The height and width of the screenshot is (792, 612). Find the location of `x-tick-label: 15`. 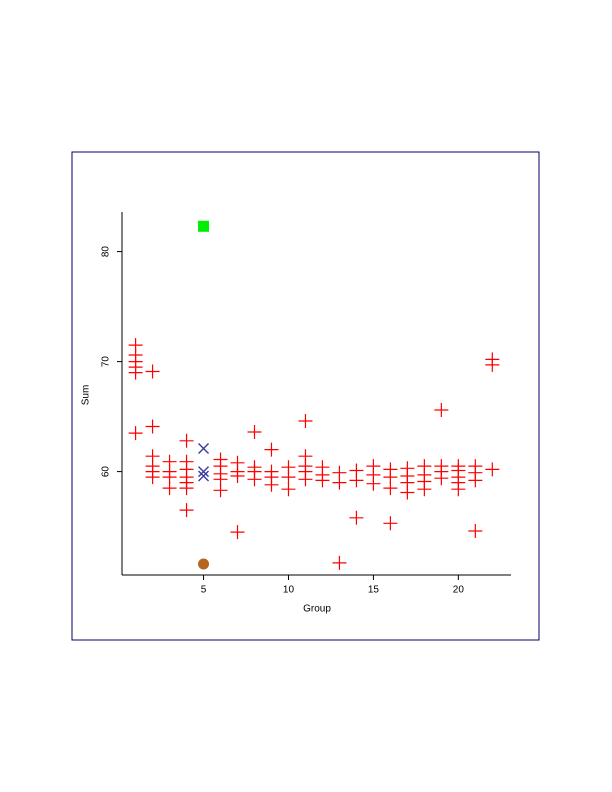

x-tick-label: 15 is located at coordinates (374, 590).